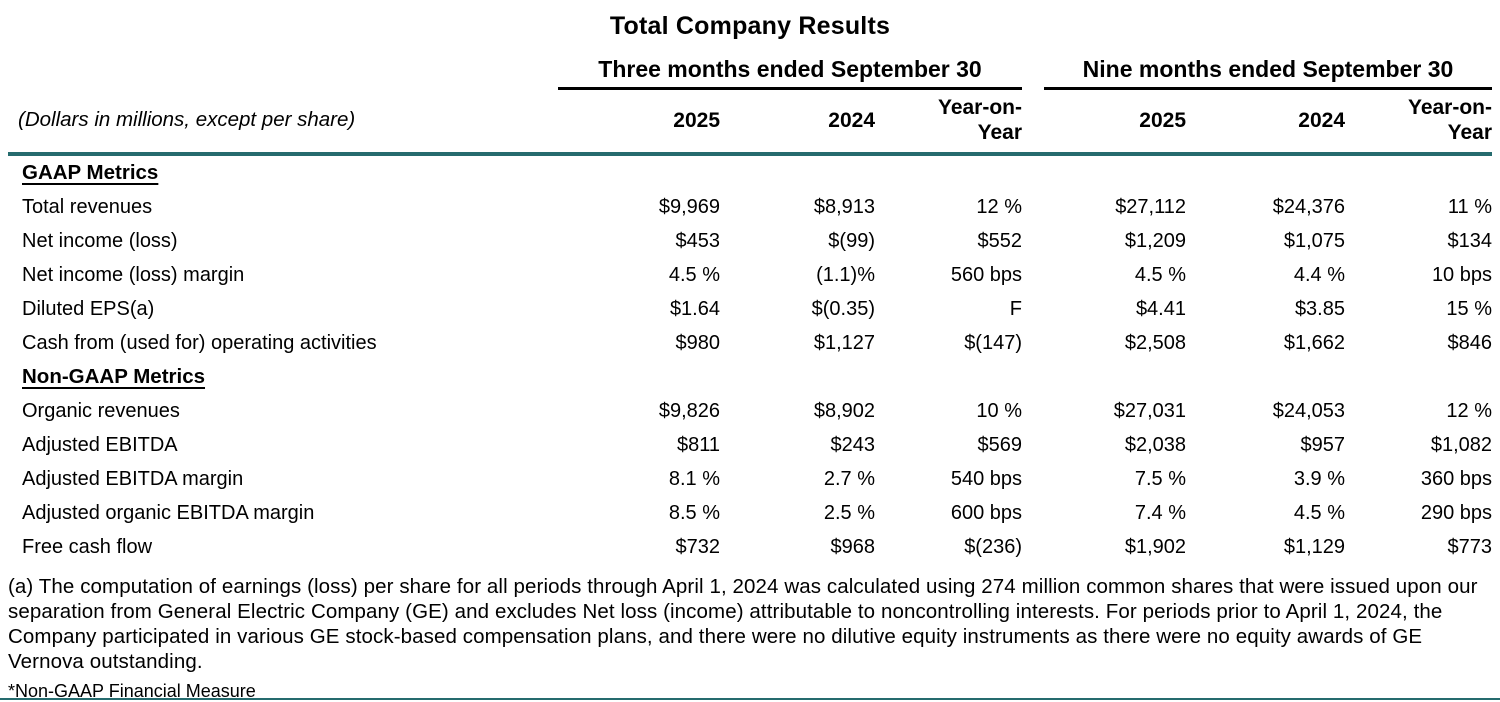 The image size is (1500, 702). I want to click on cell-9m-2024: $1,662, so click(1314, 342).